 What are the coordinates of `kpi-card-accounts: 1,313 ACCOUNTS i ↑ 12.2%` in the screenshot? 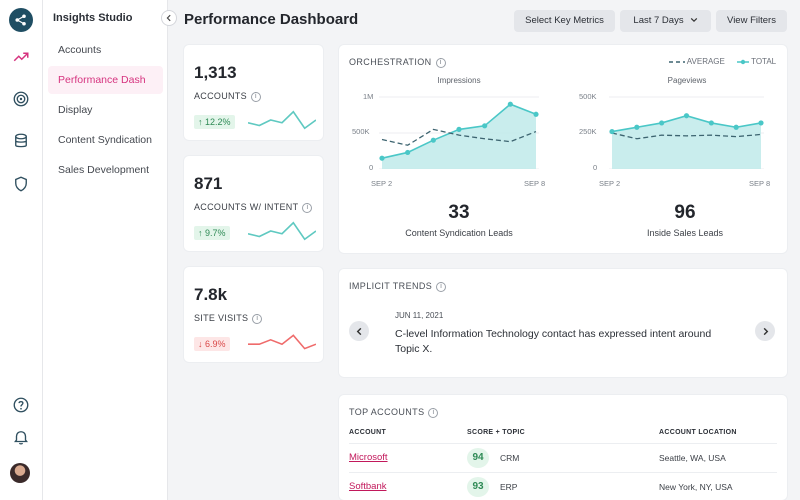 It's located at (253, 92).